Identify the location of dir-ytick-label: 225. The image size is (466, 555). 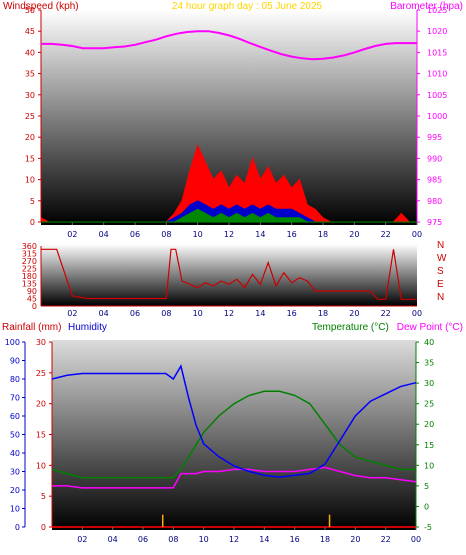
(29, 269).